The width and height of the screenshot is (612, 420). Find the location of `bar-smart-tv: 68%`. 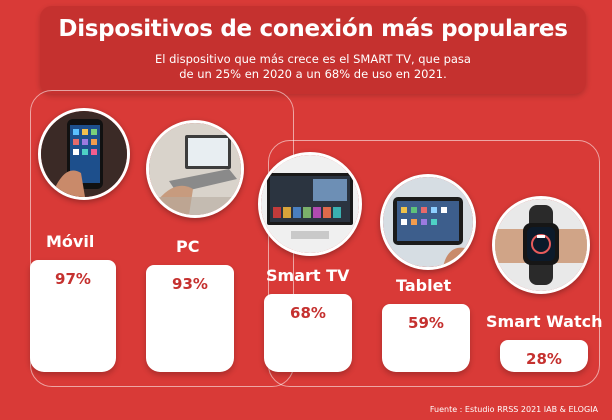

bar-smart-tv: 68% is located at coordinates (308, 333).